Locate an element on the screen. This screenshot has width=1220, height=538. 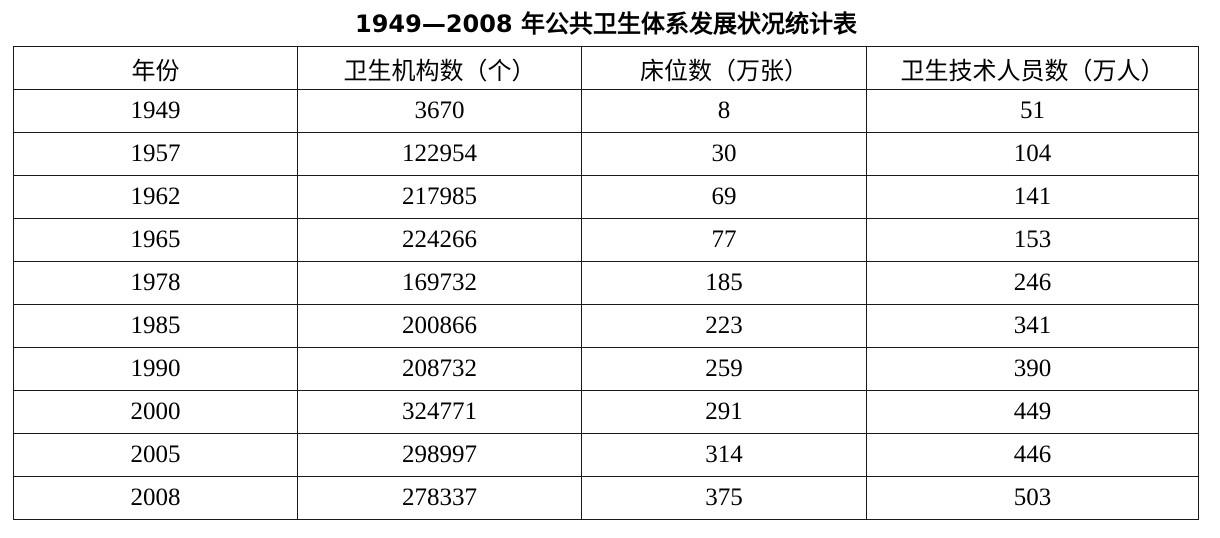
cell-technicians: 449 is located at coordinates (1032, 412).